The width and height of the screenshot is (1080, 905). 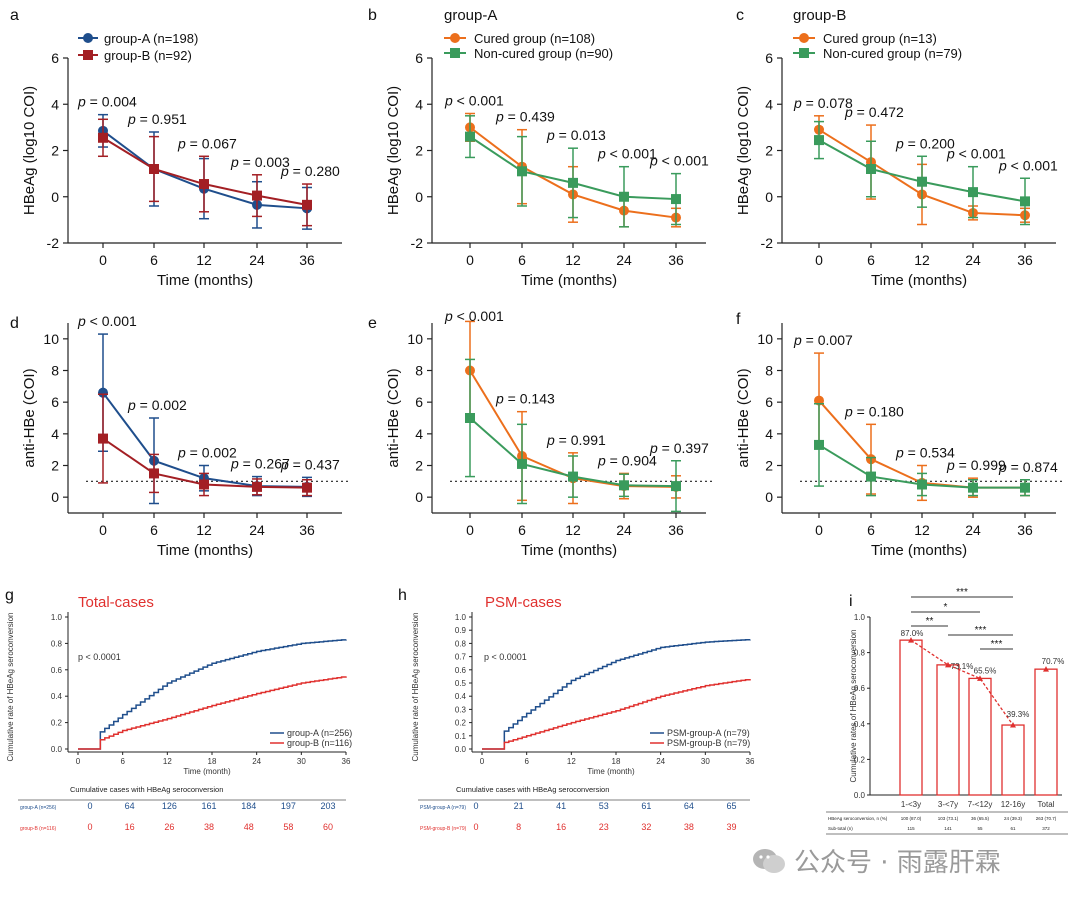 What do you see at coordinates (860, 688) in the screenshot?
I see `y-tick-label: 0.6` at bounding box center [860, 688].